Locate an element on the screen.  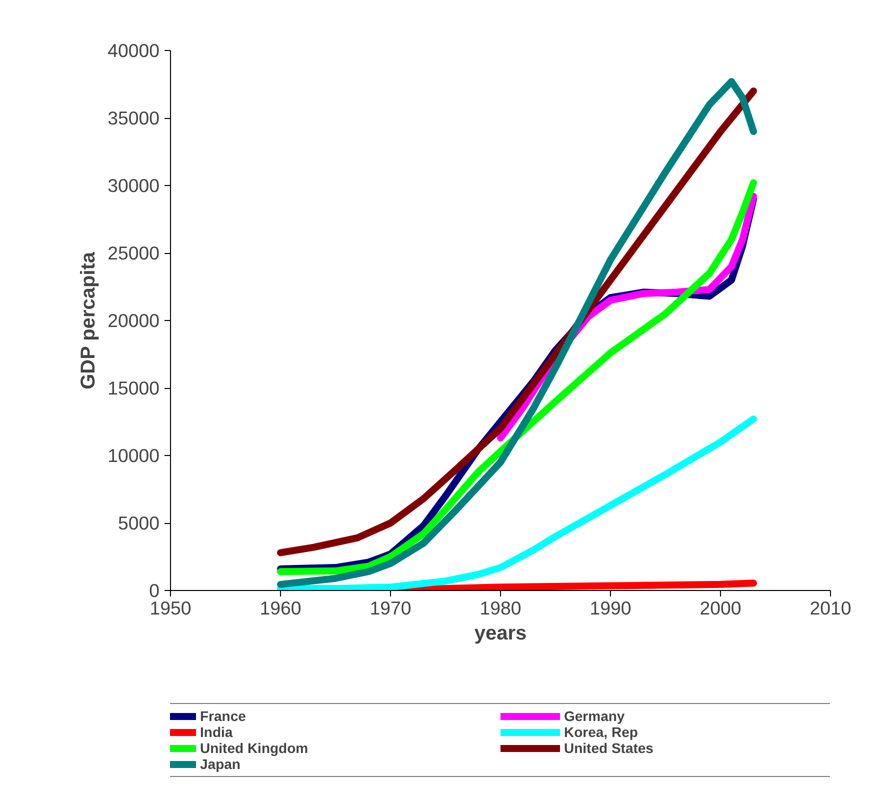
x-tick-label: 2010 is located at coordinates (831, 608).